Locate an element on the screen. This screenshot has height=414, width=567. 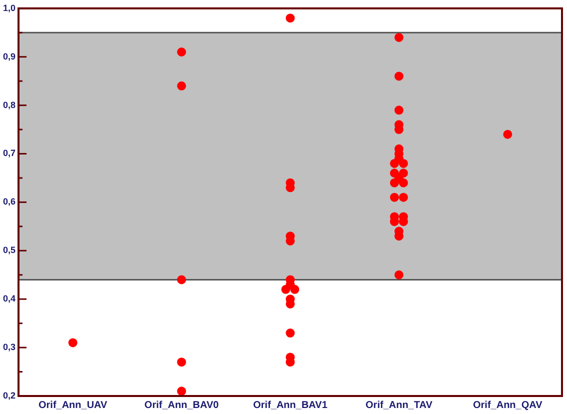
x-tick-label: Orif_Ann_QAV is located at coordinates (508, 405).